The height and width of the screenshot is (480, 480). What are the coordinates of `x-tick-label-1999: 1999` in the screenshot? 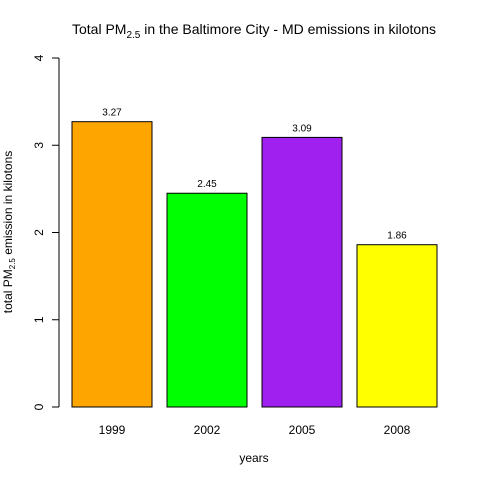 It's located at (112, 430).